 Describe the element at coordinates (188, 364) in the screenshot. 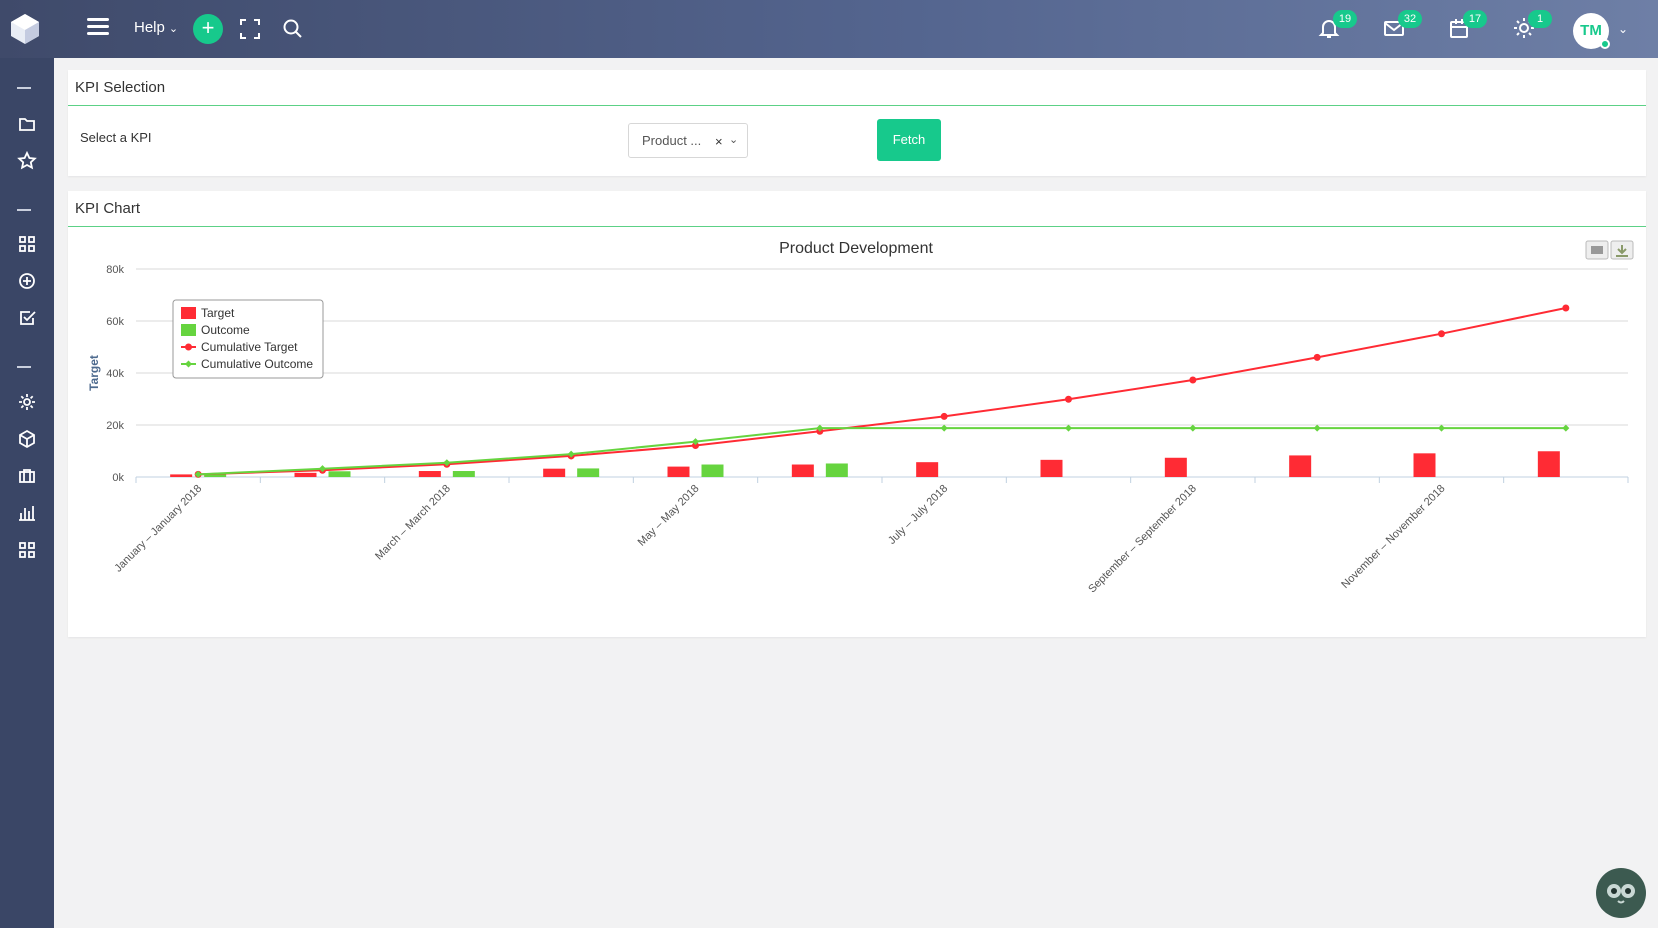

I see `legend-marker-cumulative-outcome` at that location.